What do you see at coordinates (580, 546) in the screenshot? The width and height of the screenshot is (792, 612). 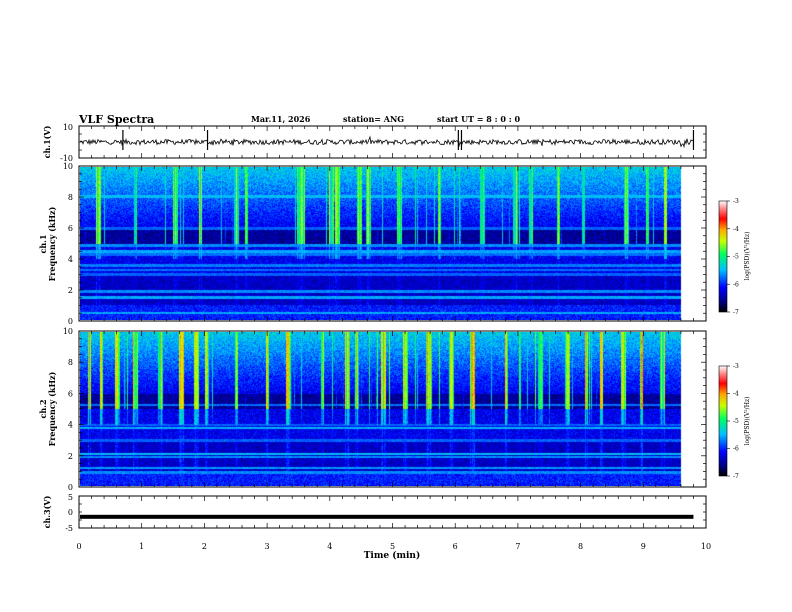 I see `xtick-label: 8` at bounding box center [580, 546].